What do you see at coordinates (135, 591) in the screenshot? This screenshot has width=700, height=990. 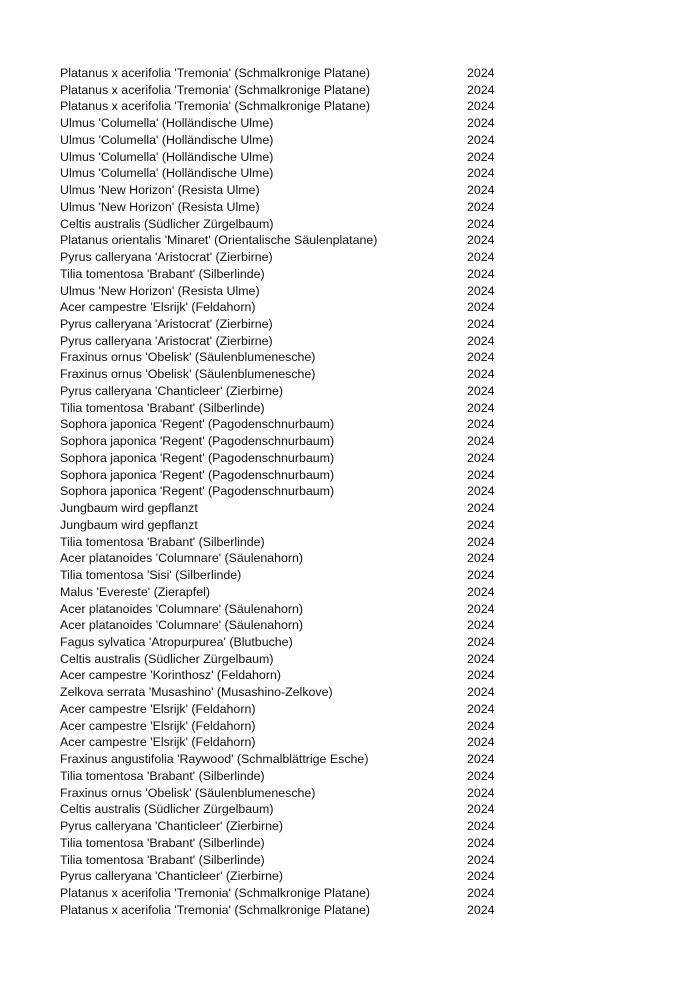 I see `tree-species: Malus 'Evereste' (Zierapfel)` at bounding box center [135, 591].